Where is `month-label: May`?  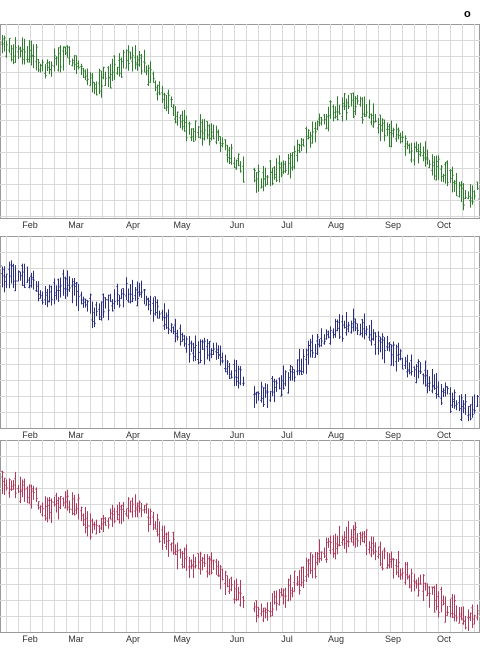 month-label: May is located at coordinates (182, 225).